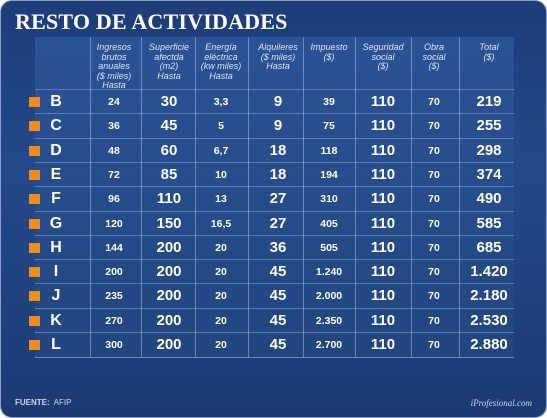 The image size is (547, 418). What do you see at coordinates (489, 101) in the screenshot?
I see `table-cell: 219` at bounding box center [489, 101].